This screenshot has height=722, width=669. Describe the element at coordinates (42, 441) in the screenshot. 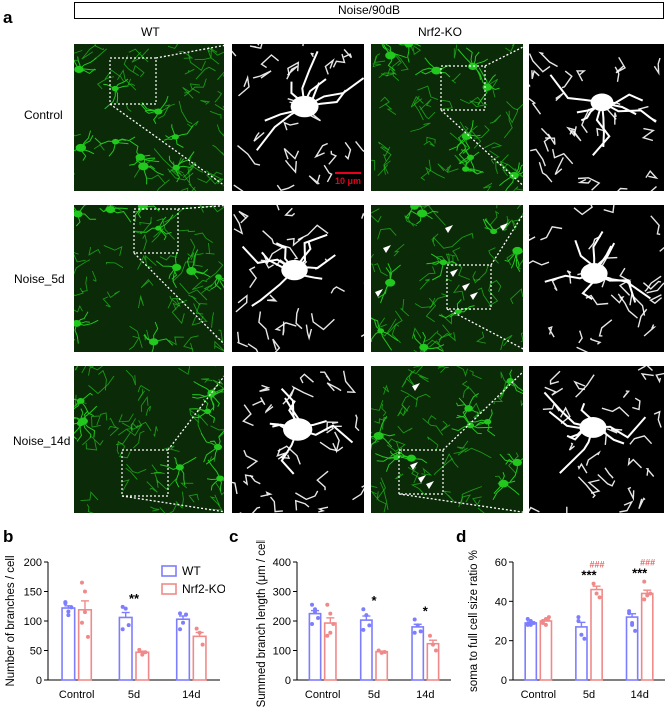

I see `row-label-noise-14d: Noise_14d` at that location.